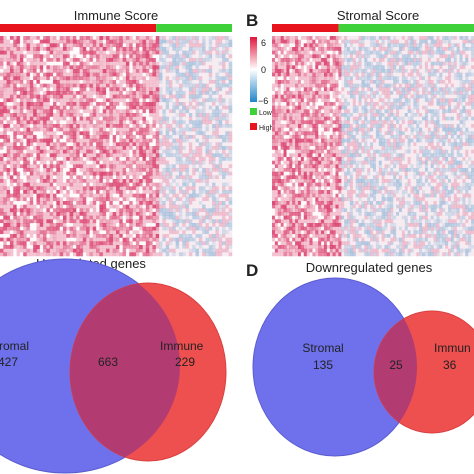  Describe the element at coordinates (262, 84) in the screenshot. I see `color-legend: 6 0 −6 Low High` at that location.